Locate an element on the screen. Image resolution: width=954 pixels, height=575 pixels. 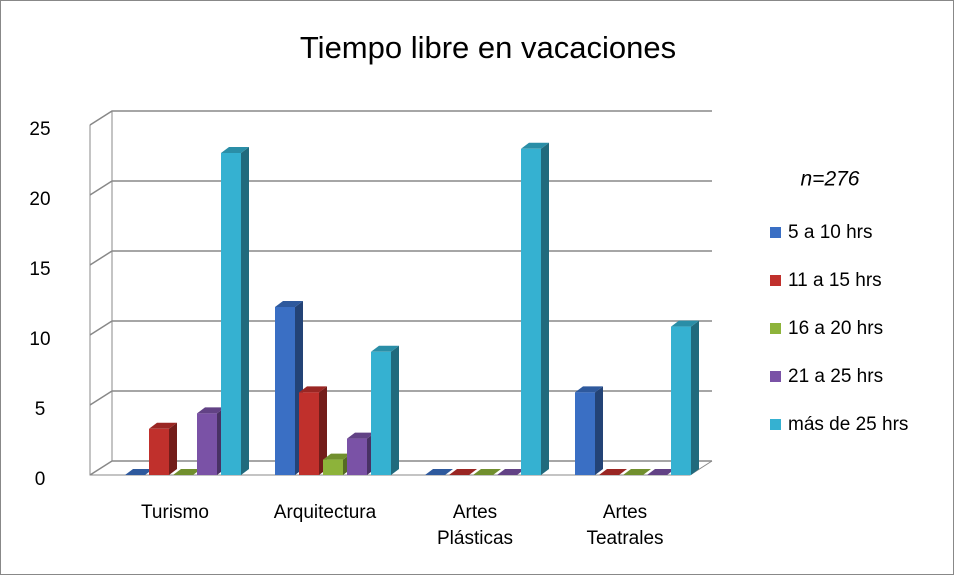
y-tick-label: 15 is located at coordinates (39, 269).